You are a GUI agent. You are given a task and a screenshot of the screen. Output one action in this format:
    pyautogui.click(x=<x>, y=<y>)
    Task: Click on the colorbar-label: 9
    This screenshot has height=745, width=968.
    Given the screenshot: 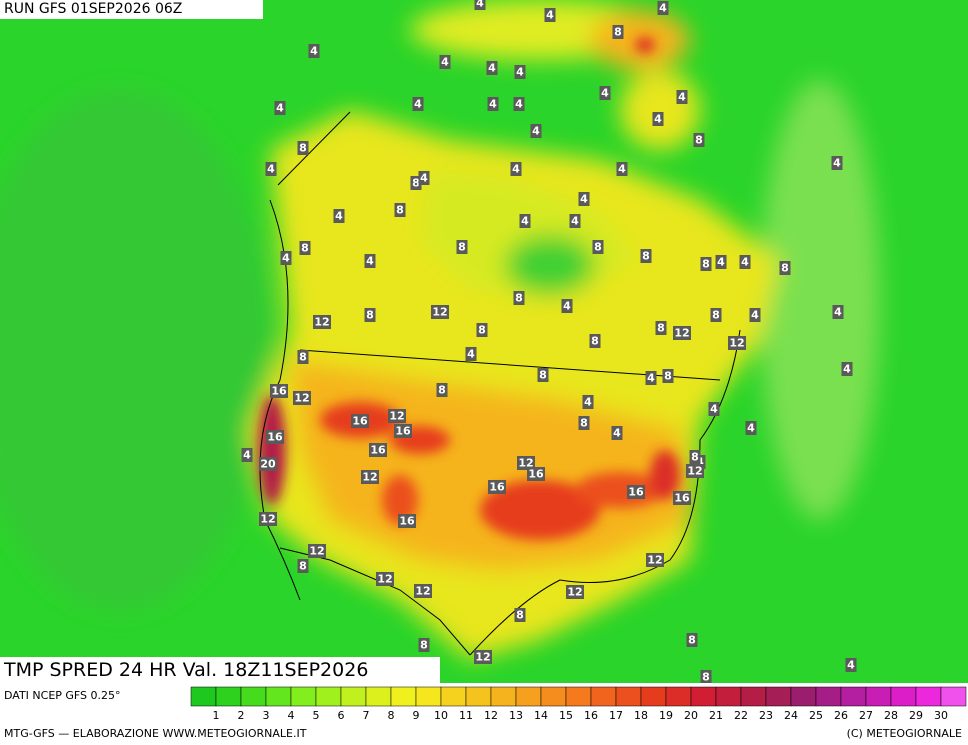 What is the action you would take?
    pyautogui.click(x=416, y=715)
    